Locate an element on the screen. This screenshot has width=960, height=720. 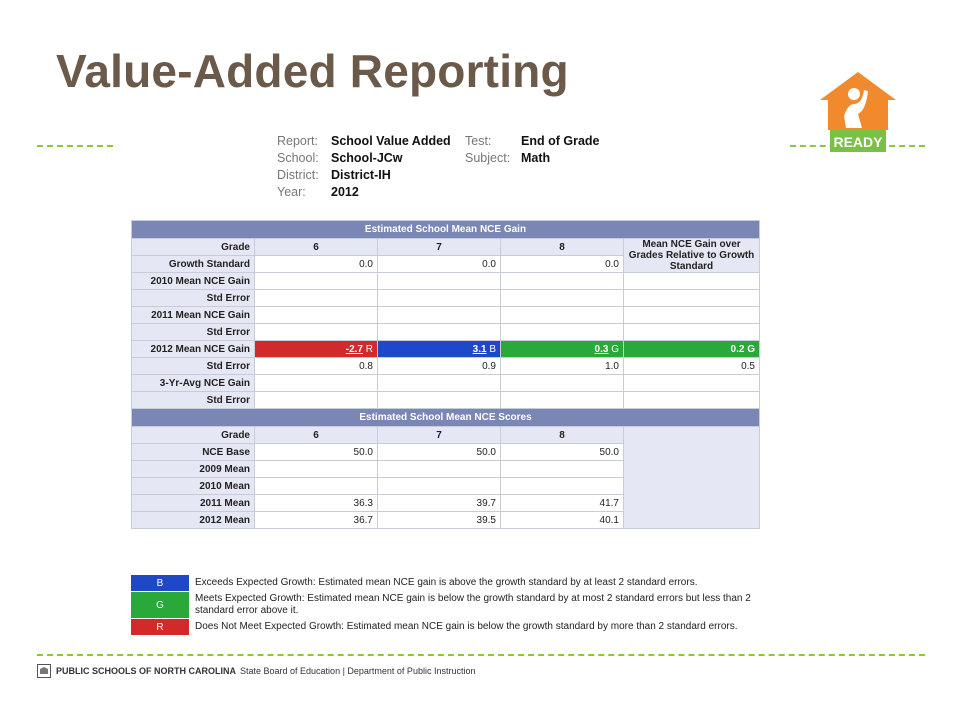
gain-value: 3.1 is located at coordinates (479, 349).